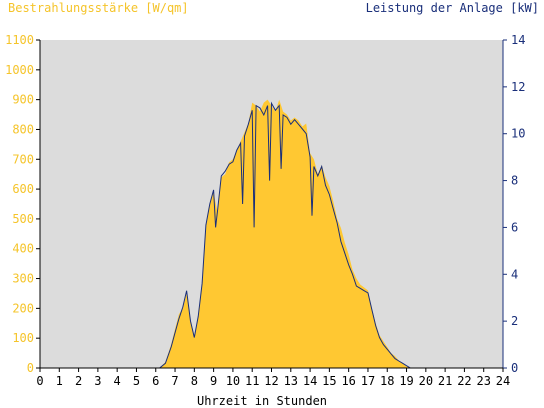 This screenshot has width=544, height=408. I want to click on left-axis-title: Bestrahlungsstärke [W/qm], so click(98, 8).